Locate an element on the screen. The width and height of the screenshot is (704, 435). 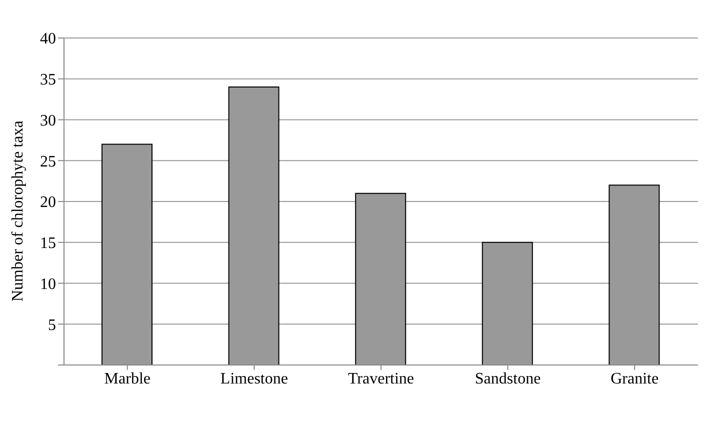
x-tick-label: Travertine is located at coordinates (381, 379).